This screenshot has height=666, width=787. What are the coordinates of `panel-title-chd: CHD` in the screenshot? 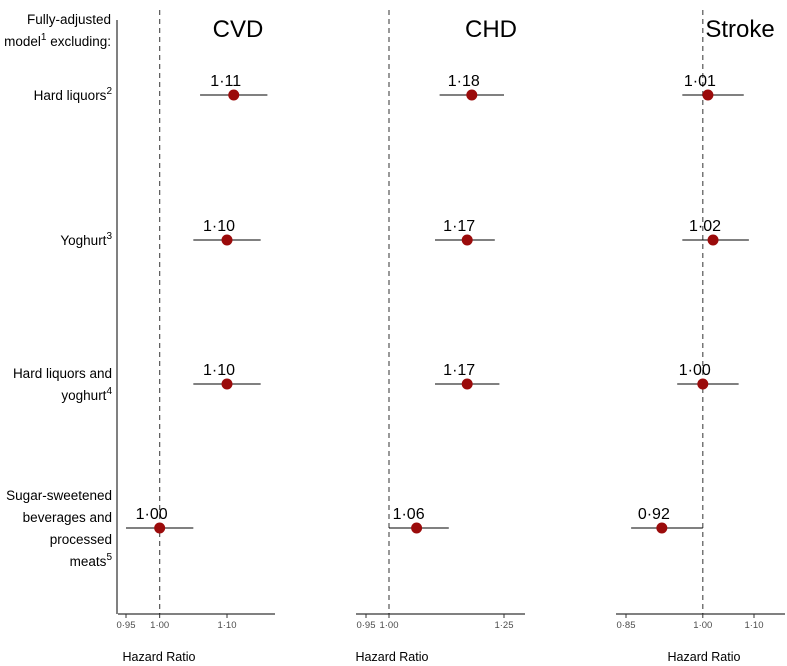 It's located at (491, 29).